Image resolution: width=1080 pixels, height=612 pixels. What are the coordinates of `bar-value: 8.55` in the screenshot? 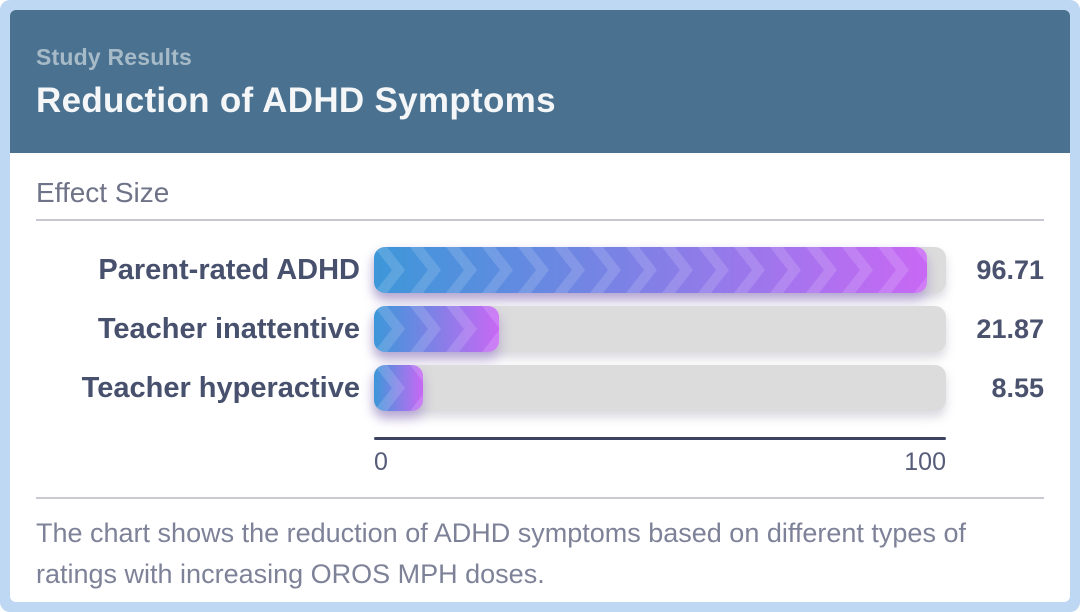 It's located at (1017, 387).